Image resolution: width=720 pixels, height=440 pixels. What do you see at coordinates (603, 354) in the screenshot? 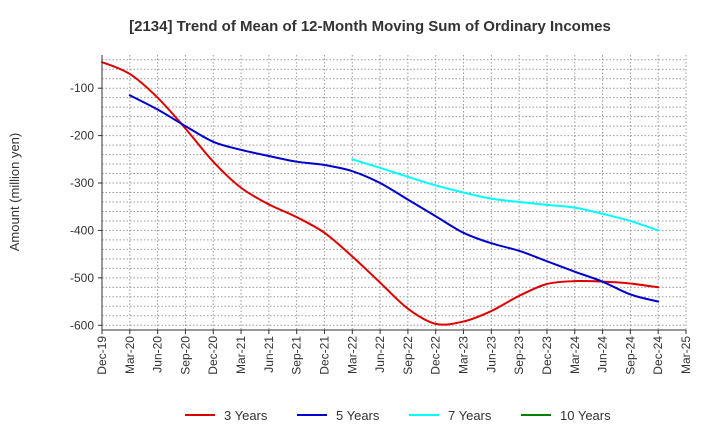
I see `x-tick-label: Jun-24` at bounding box center [603, 354].